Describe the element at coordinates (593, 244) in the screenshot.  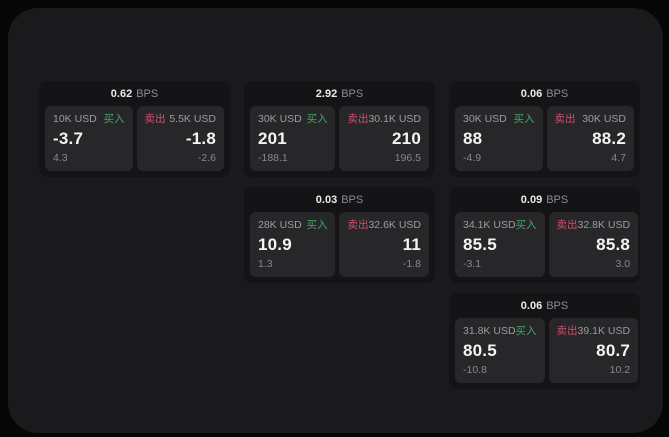
I see `sell-quote-panel: 卖出 32.8K USD 85.8 3.0` at that location.